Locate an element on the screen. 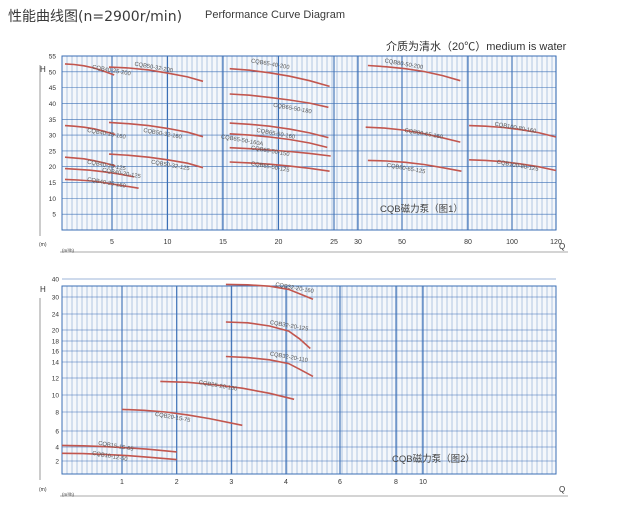 This screenshot has width=631, height=514. chart-caption: CQB磁力泵（图1） is located at coordinates (421, 209).